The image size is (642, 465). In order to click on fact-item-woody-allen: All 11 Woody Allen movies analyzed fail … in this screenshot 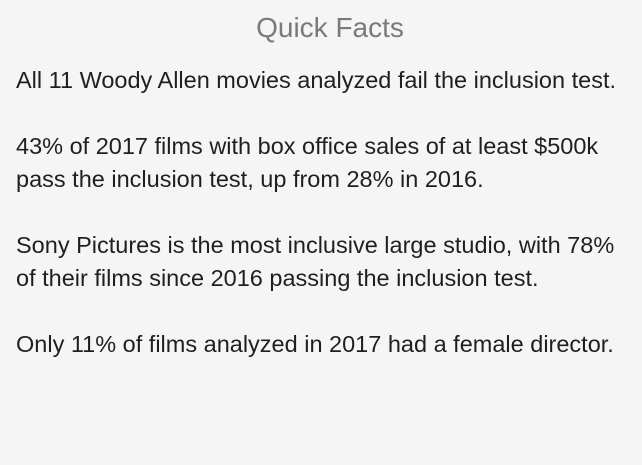, I will do `click(316, 80)`.